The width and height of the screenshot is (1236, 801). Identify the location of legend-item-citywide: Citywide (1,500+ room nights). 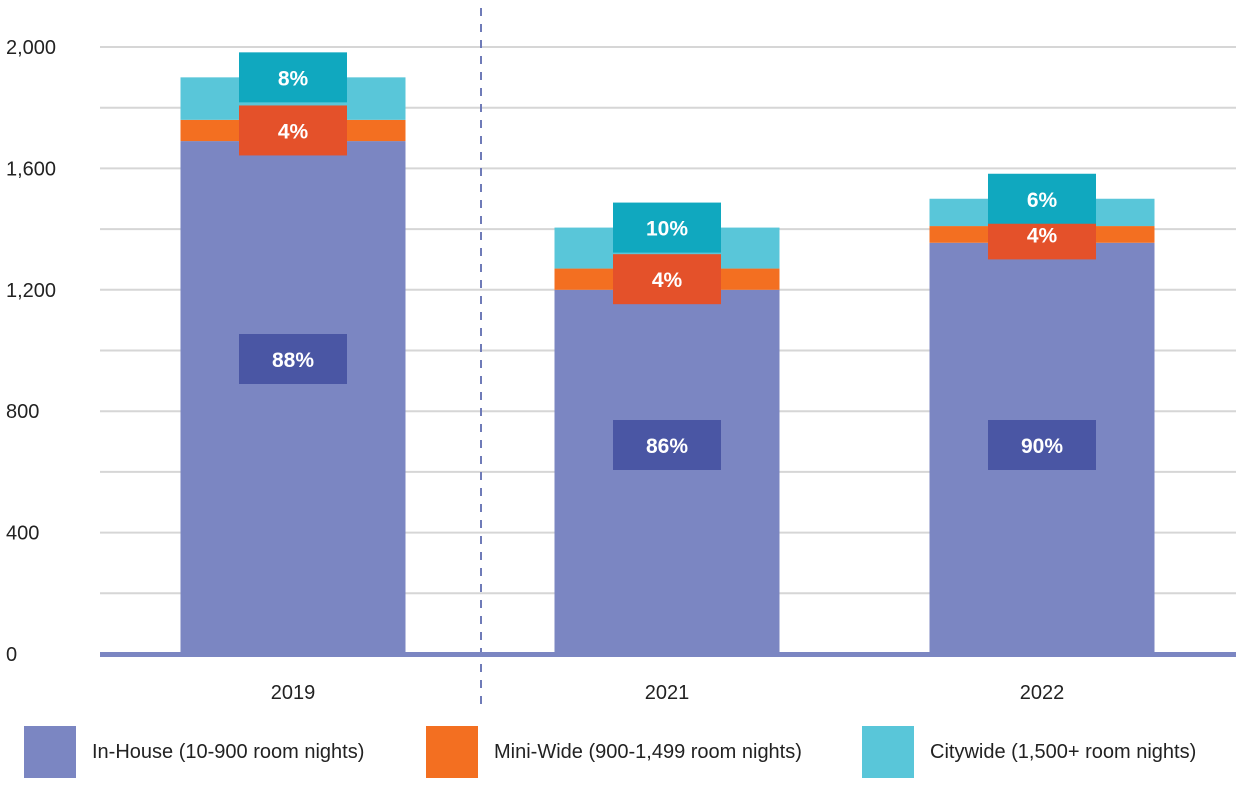
(1029, 752).